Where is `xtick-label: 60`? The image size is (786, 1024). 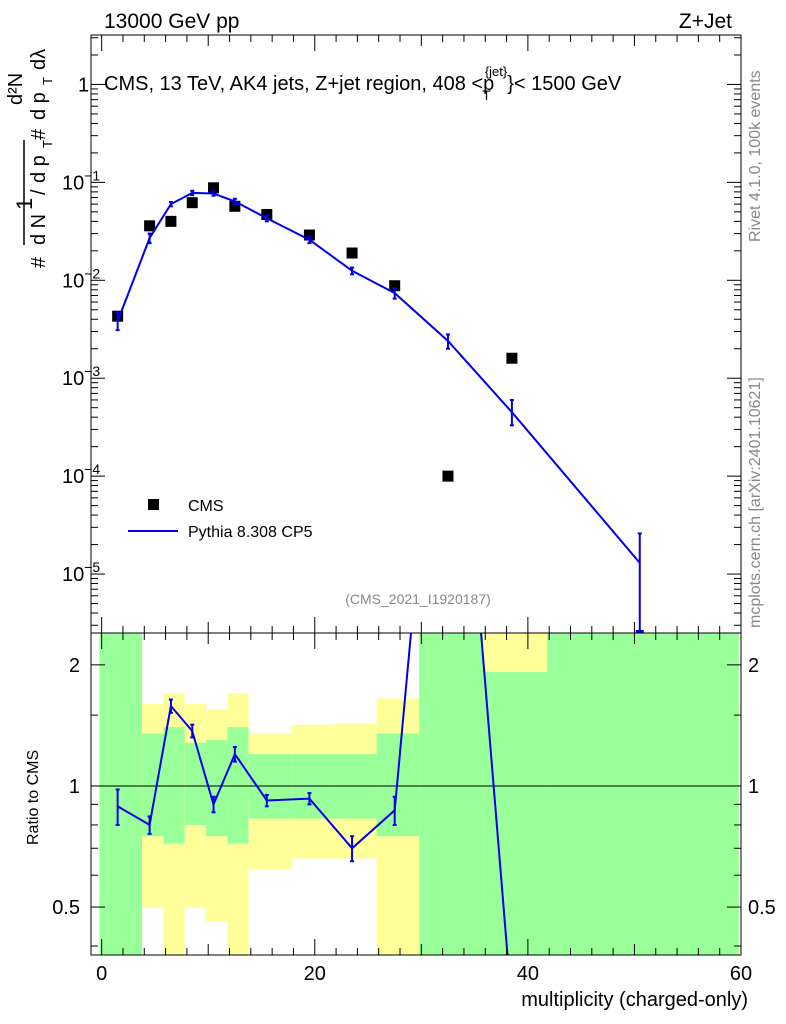
xtick-label: 60 is located at coordinates (741, 974).